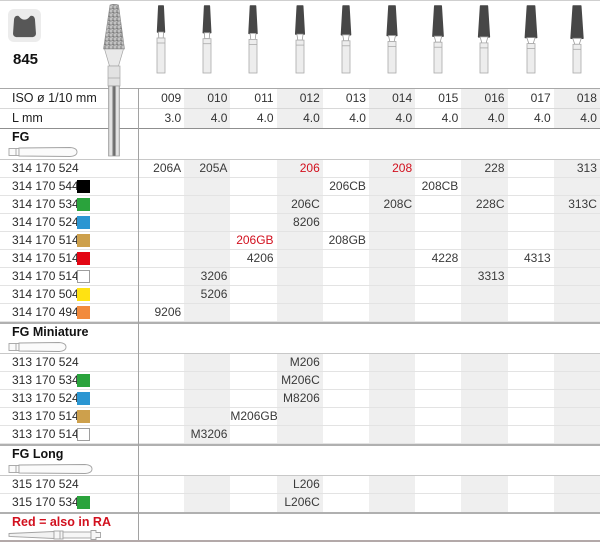 The image size is (600, 546). Describe the element at coordinates (50, 332) in the screenshot. I see `section-title: FG Miniature` at that location.